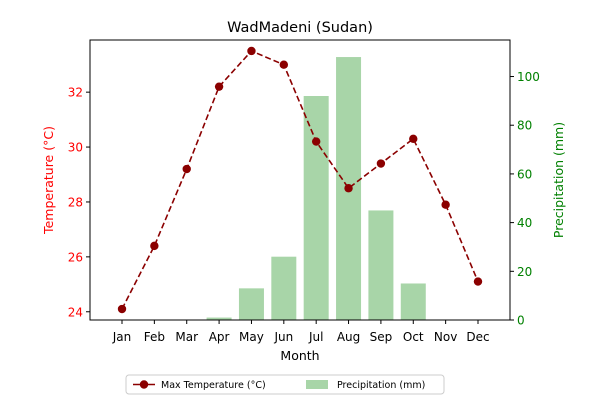 The width and height of the screenshot is (600, 400). What do you see at coordinates (283, 337) in the screenshot?
I see `x-tick-label: Jun` at bounding box center [283, 337].